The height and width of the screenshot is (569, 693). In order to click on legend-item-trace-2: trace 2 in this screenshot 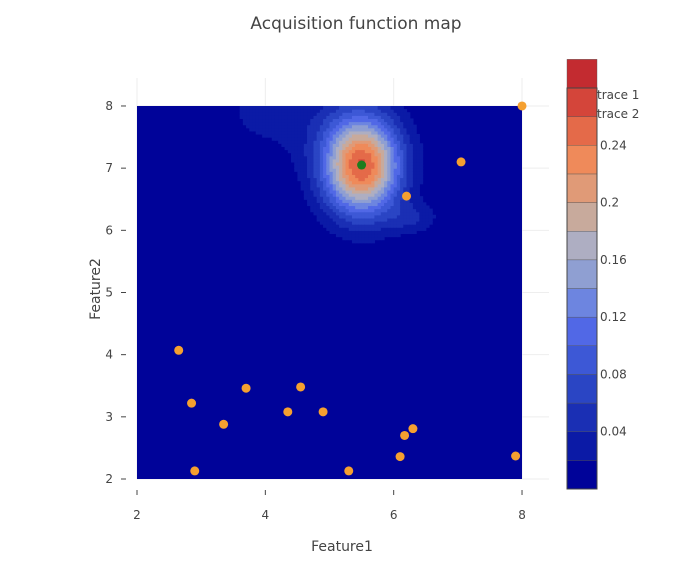, I will do `click(618, 114)`.